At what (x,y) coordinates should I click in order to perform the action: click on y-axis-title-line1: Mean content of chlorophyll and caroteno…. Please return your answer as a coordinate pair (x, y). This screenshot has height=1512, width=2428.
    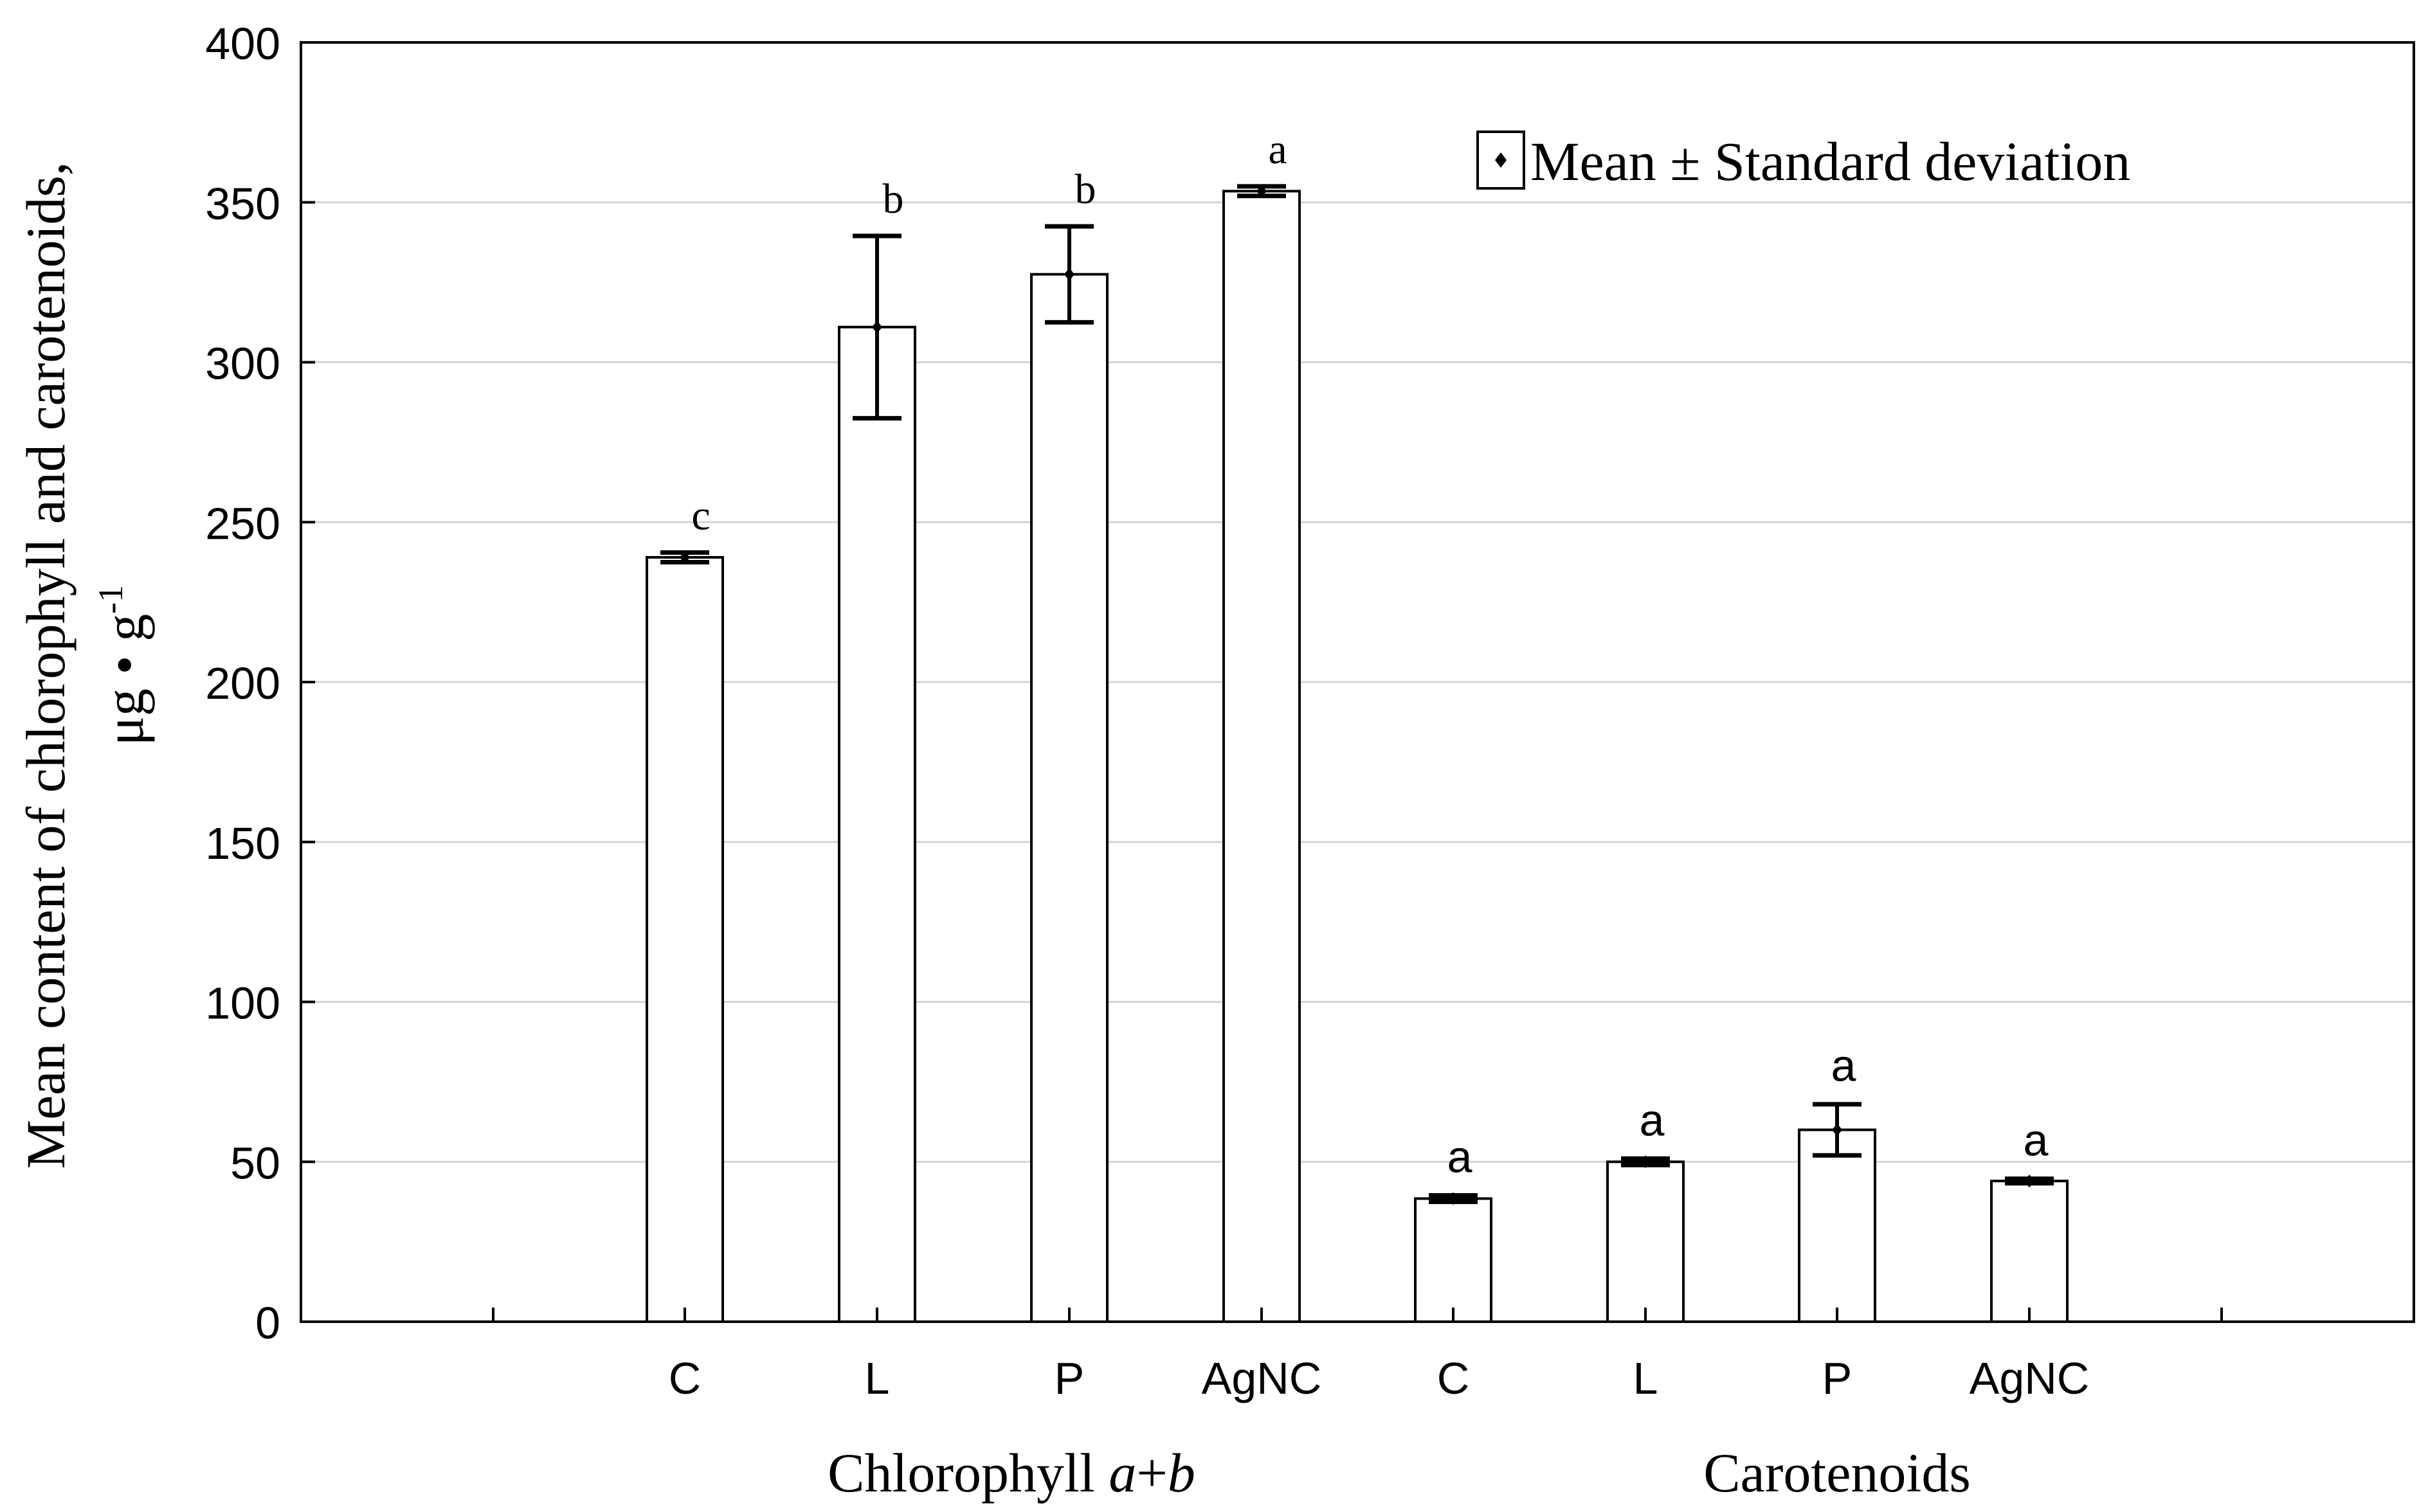
    Looking at the image, I should click on (46, 665).